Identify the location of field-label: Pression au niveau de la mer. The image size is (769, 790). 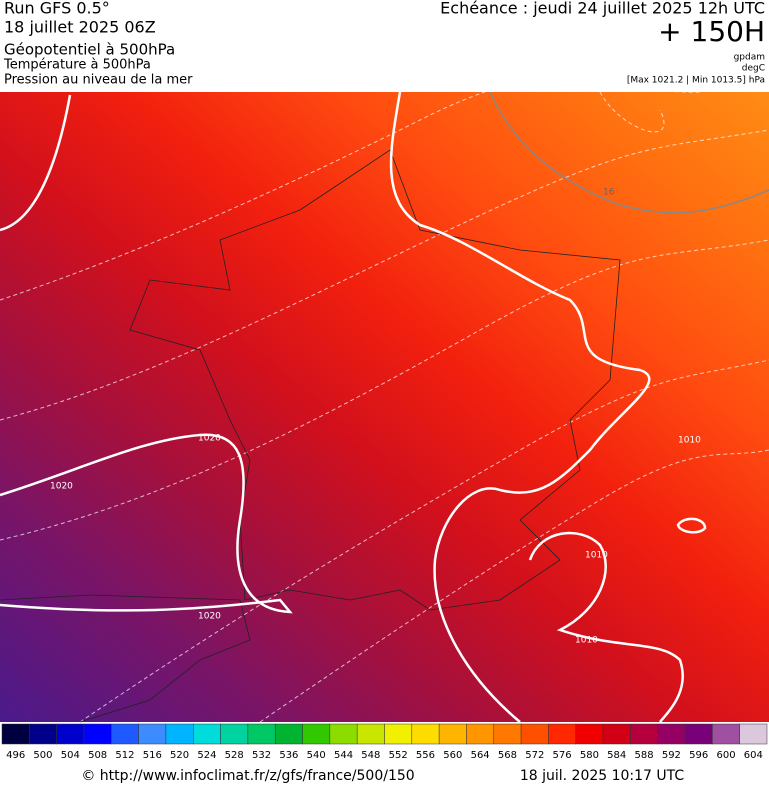
(98, 80).